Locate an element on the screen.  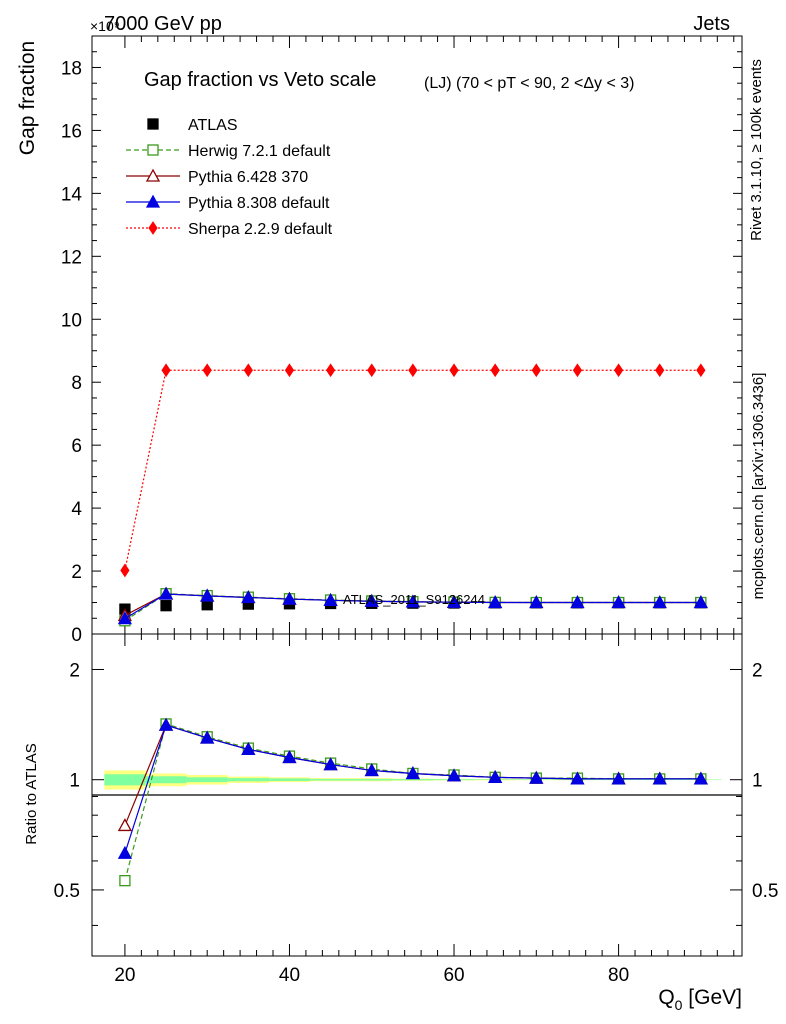
ratio-line is located at coordinates (412, 802).